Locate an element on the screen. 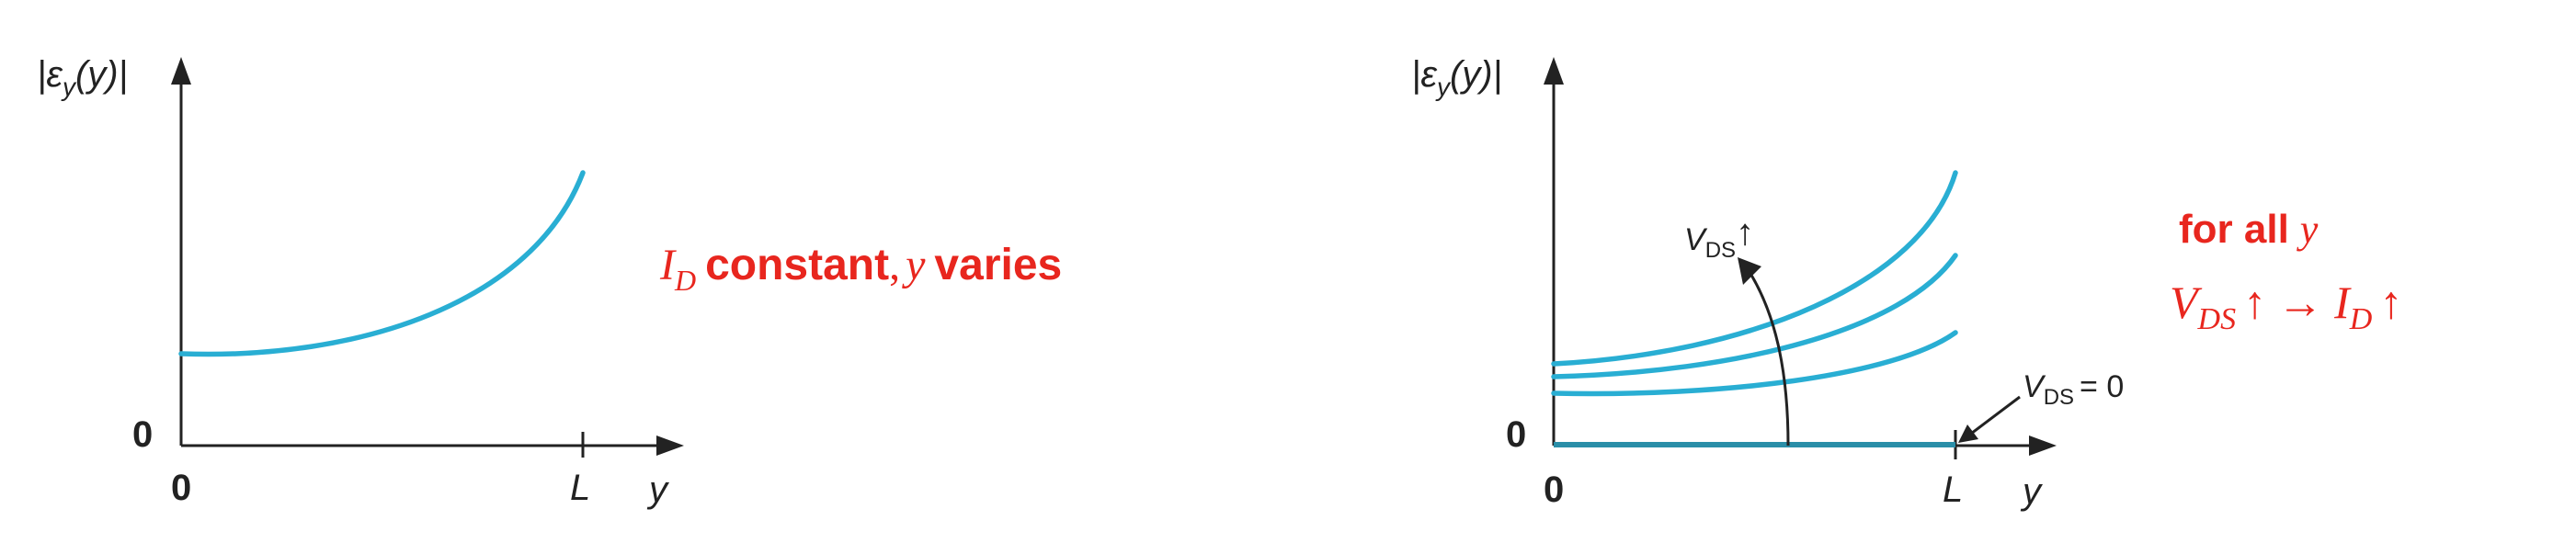 The width and height of the screenshot is (2576, 543). right-y-axis-arrowhead is located at coordinates (1554, 71).